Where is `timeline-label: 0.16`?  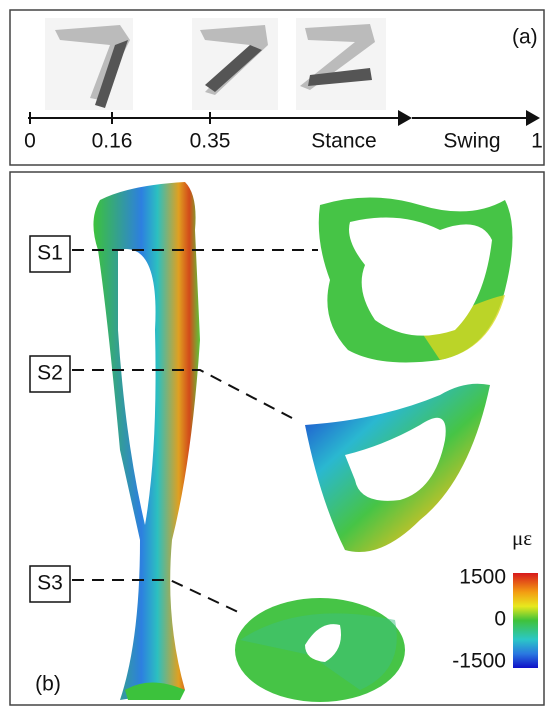
timeline-label: 0.16 is located at coordinates (112, 141).